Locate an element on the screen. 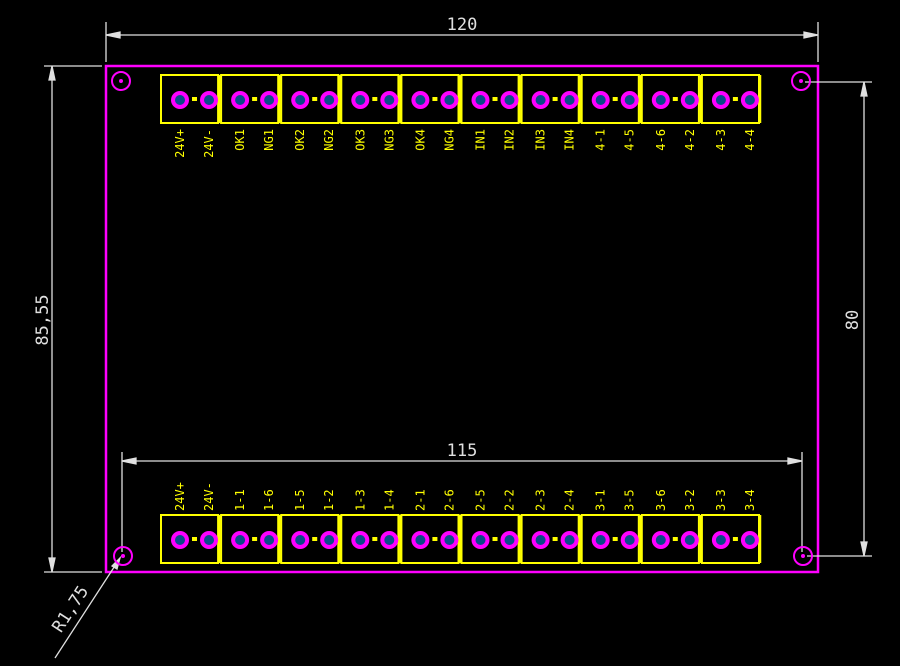 Image resolution: width=900 pixels, height=666 pixels. bottom-connector-label: 24V- is located at coordinates (209, 496).